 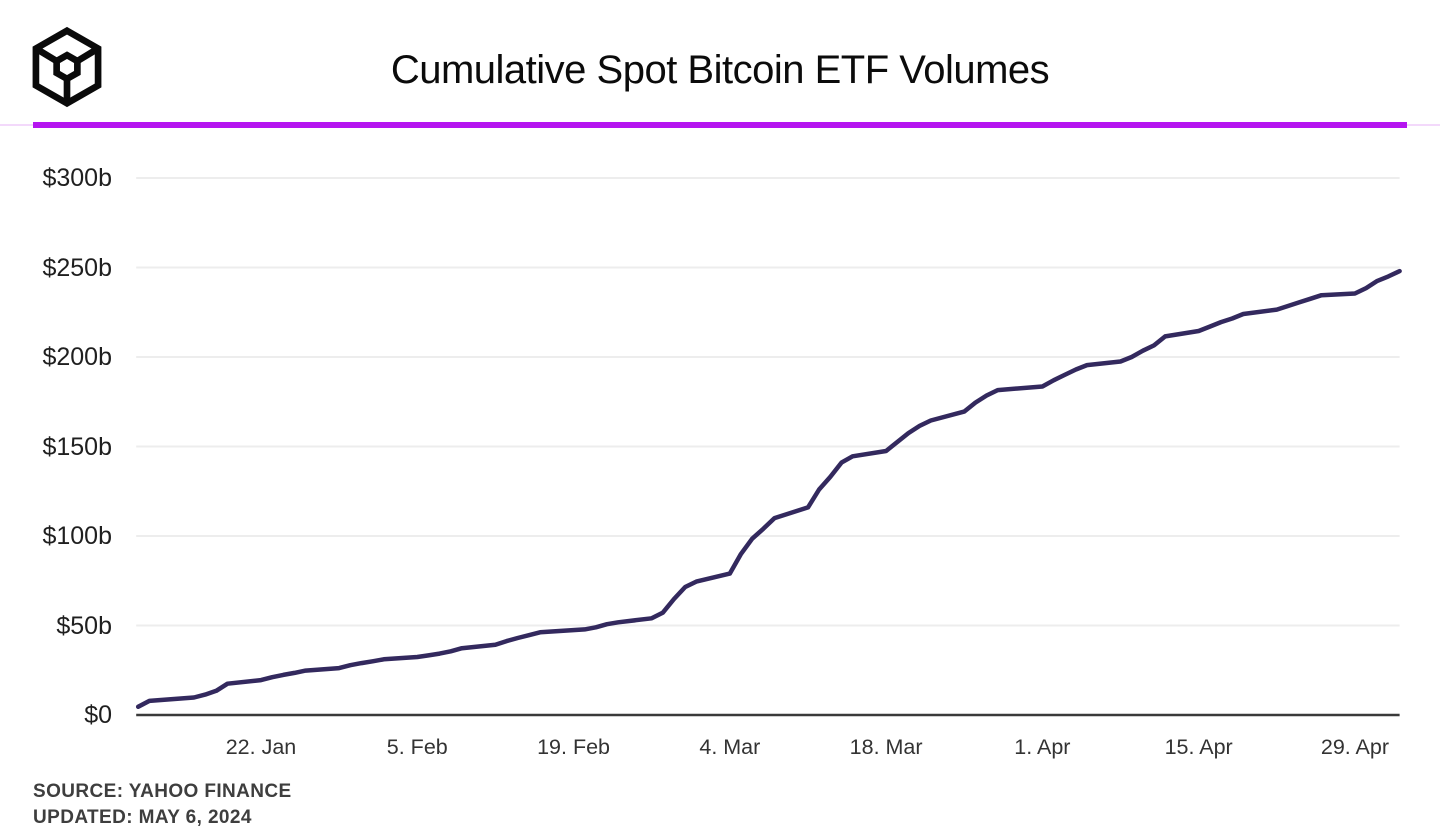 What do you see at coordinates (162, 791) in the screenshot?
I see `source-line: SOURCE: YAHOO FINANCE` at bounding box center [162, 791].